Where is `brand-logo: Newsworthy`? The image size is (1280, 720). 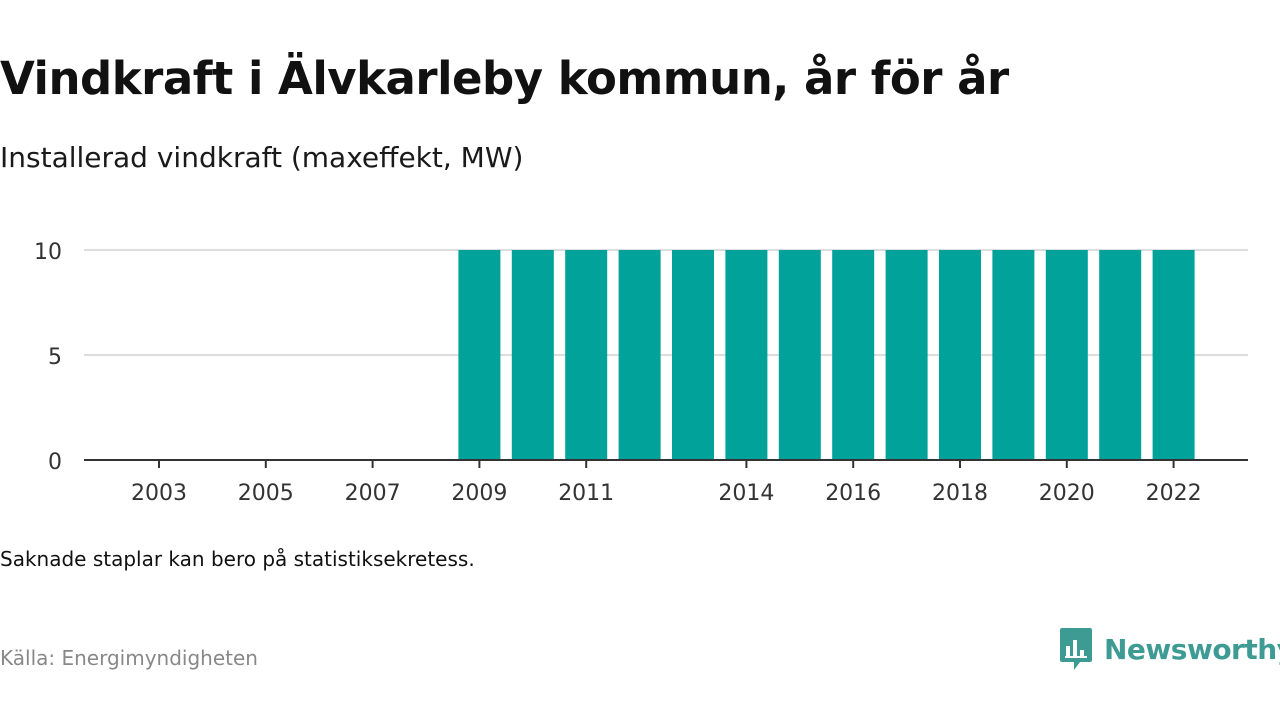 brand-logo: Newsworthy is located at coordinates (1169, 649).